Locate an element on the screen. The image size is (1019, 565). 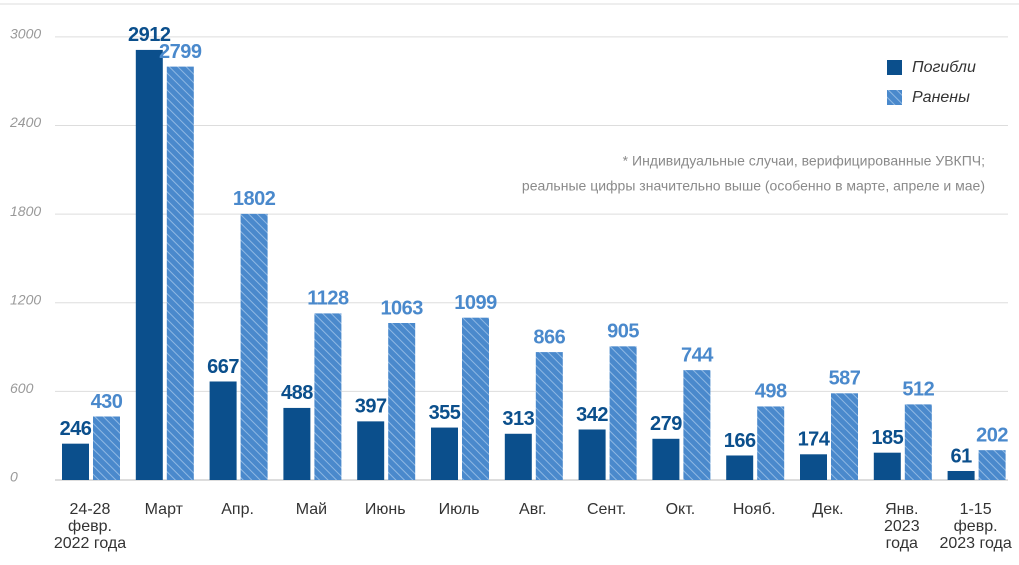
x-tick-label: Авг. is located at coordinates (533, 509).